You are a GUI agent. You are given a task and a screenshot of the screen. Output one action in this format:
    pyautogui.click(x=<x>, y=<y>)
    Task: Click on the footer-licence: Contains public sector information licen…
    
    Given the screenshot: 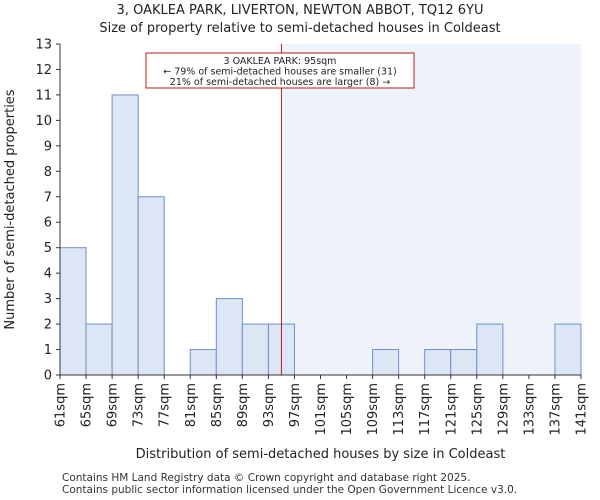 What is the action you would take?
    pyautogui.click(x=290, y=490)
    